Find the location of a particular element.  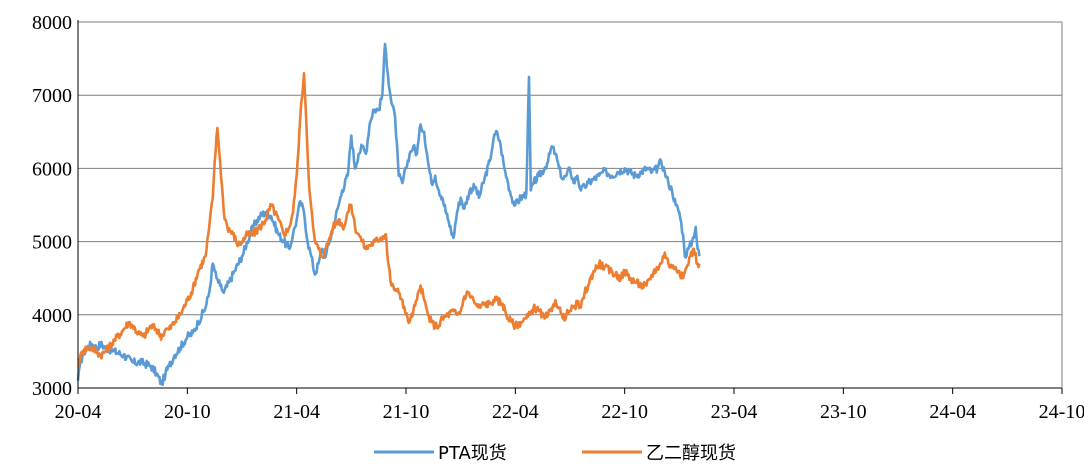

y-tick-label: 3000 is located at coordinates (52, 389).